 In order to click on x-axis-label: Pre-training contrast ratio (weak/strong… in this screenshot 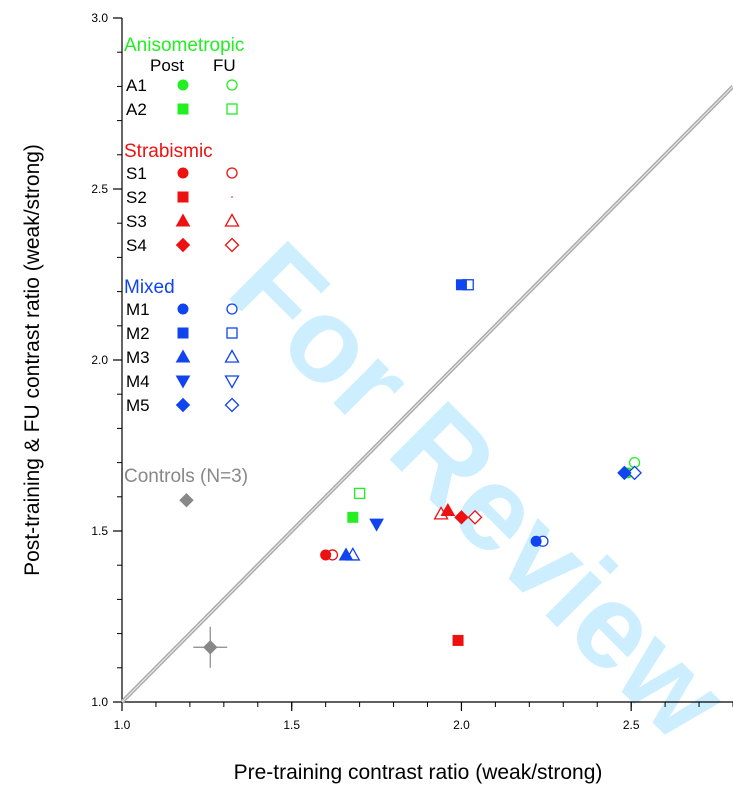, I will do `click(418, 772)`.